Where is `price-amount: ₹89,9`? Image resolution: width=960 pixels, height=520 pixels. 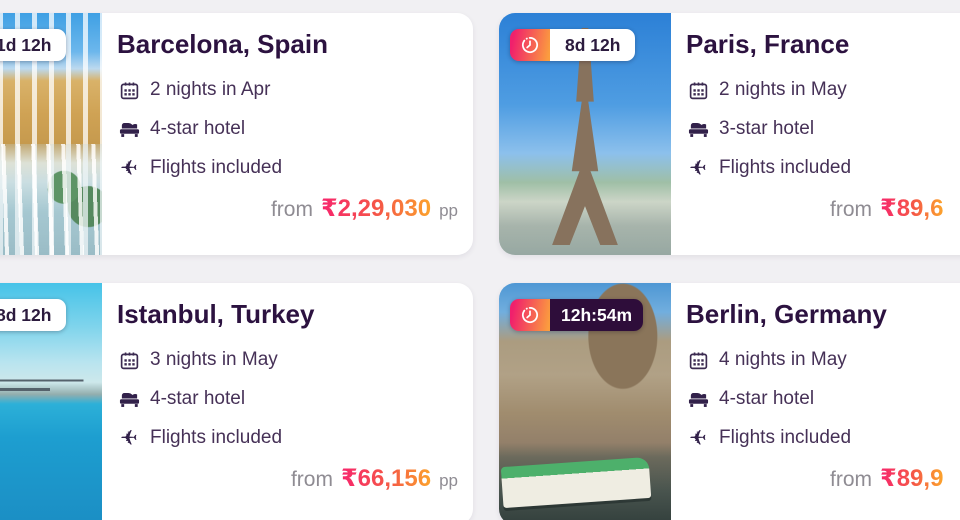 price-amount: ₹89,9 is located at coordinates (912, 478).